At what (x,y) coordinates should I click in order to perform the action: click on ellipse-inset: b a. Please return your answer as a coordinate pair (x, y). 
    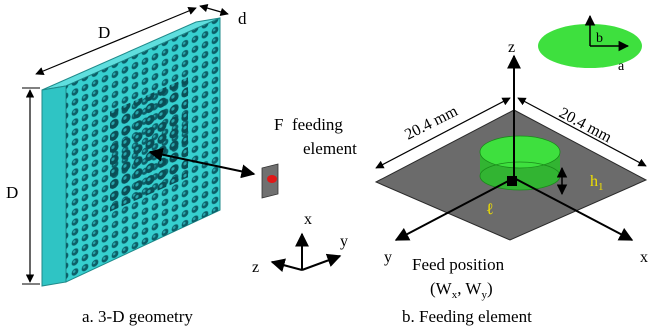
    Looking at the image, I should click on (590, 44).